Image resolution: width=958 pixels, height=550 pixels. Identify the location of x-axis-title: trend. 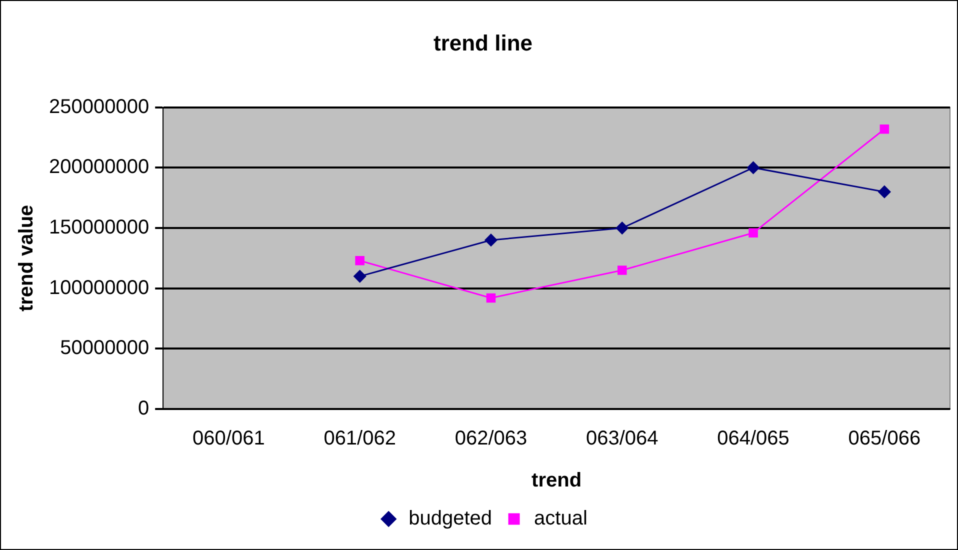
(557, 481).